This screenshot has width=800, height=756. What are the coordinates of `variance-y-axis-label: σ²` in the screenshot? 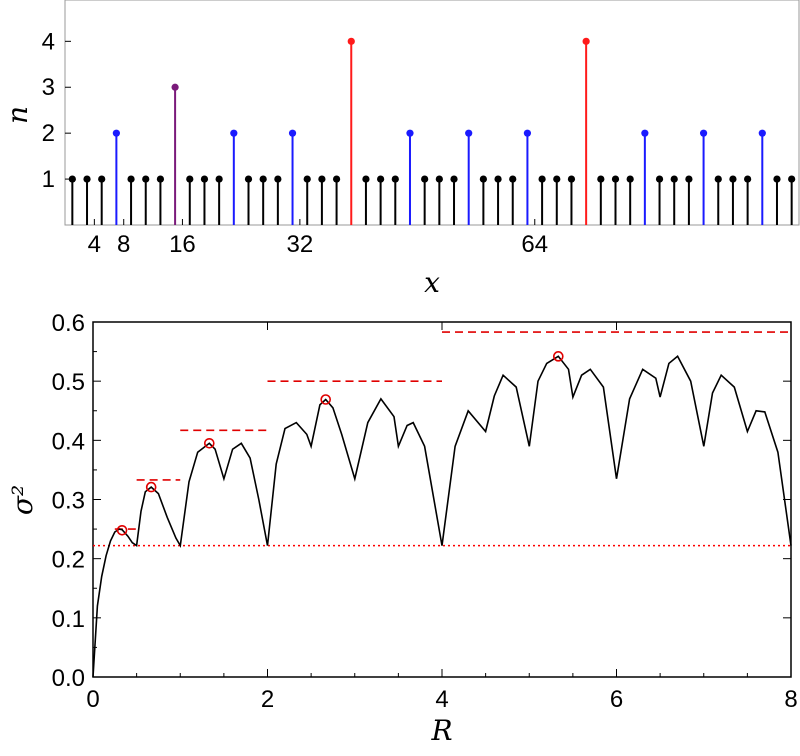 It's located at (22, 500).